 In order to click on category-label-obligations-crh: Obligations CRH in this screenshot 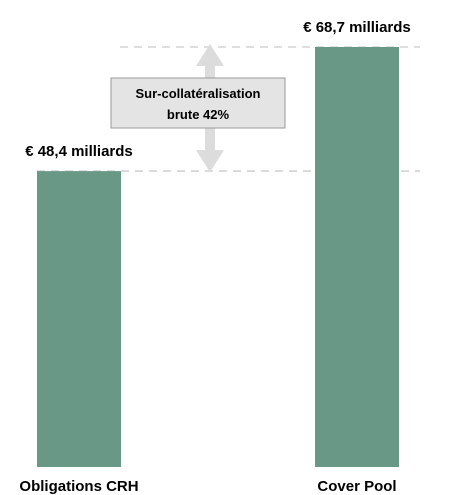, I will do `click(78, 486)`.